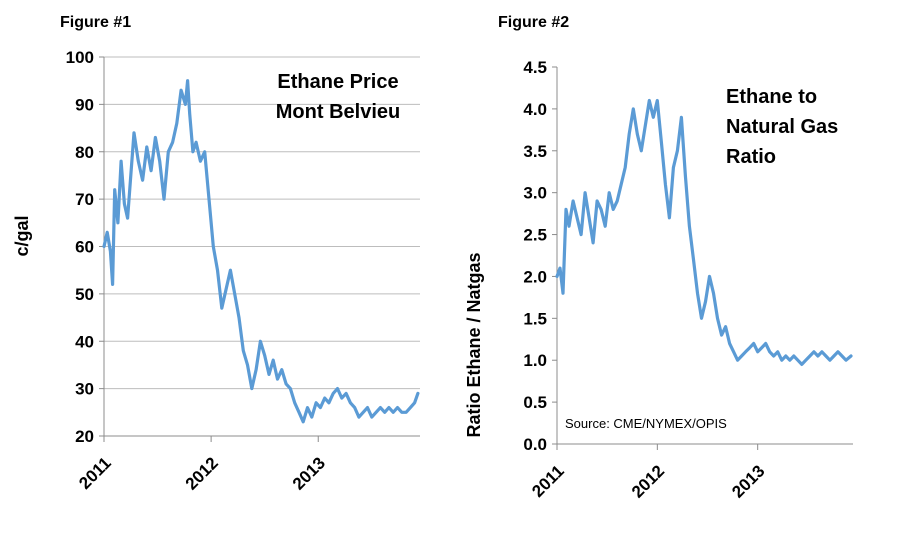  Describe the element at coordinates (84, 199) in the screenshot. I see `y-tick-label: 70` at that location.